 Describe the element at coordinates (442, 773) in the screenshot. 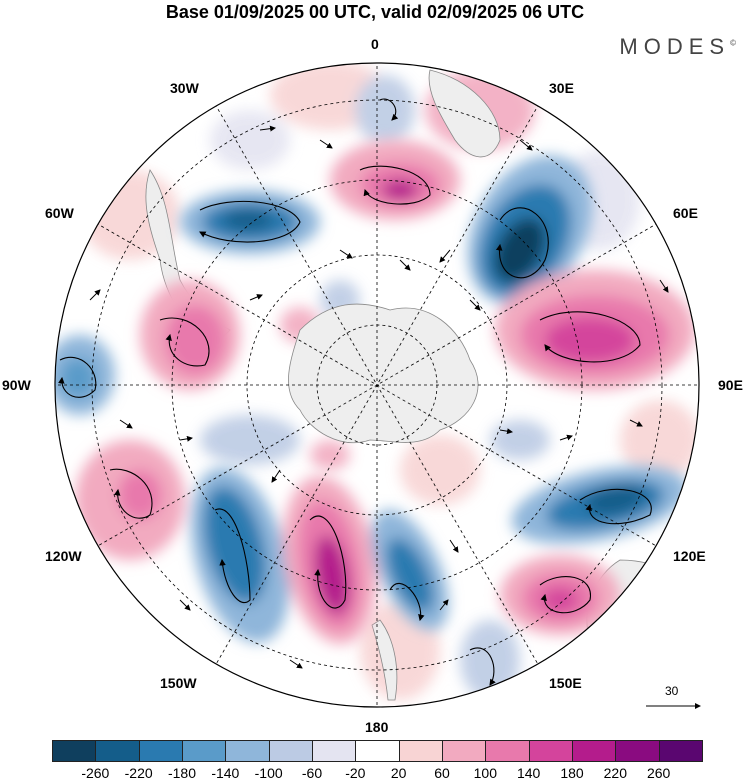

I see `colorbar-tick-label: 60` at that location.